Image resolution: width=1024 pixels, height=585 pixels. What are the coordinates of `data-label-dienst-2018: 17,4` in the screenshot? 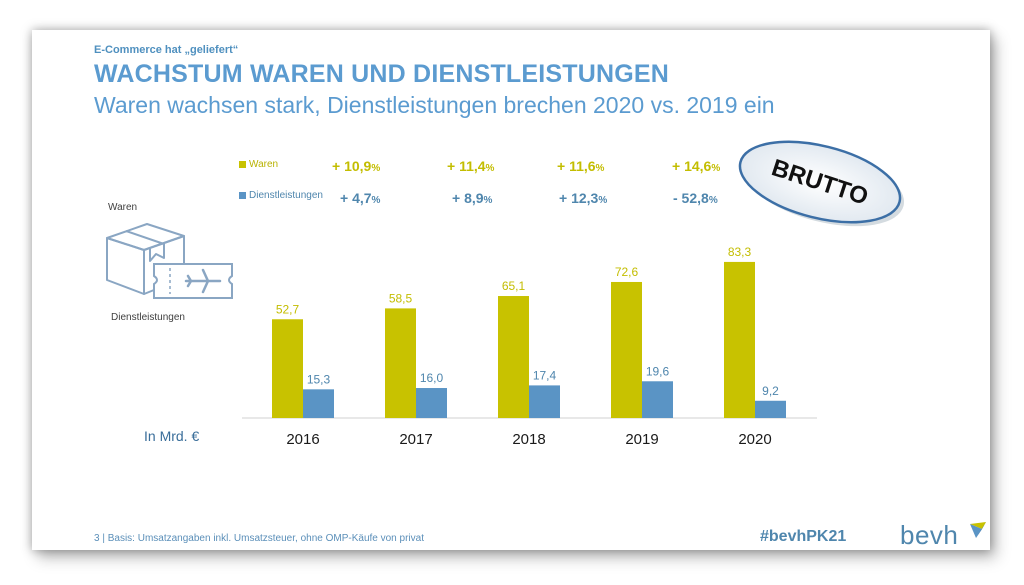 It's located at (545, 375).